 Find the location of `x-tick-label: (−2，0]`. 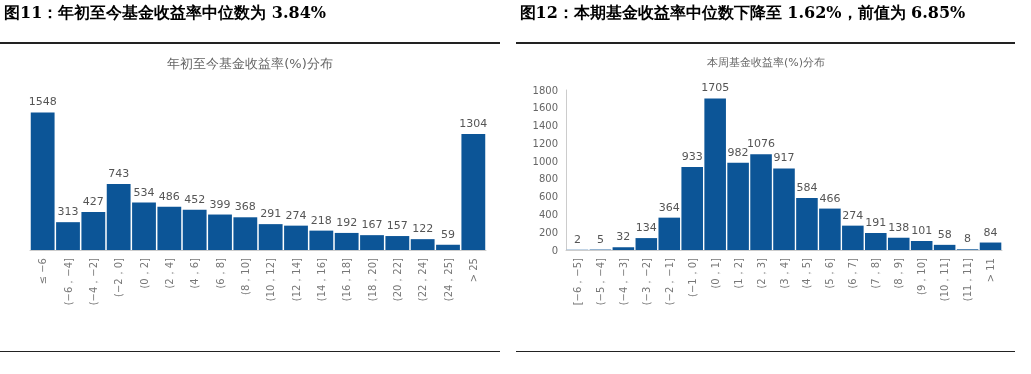

x-tick-label: (−2，0] is located at coordinates (119, 277).